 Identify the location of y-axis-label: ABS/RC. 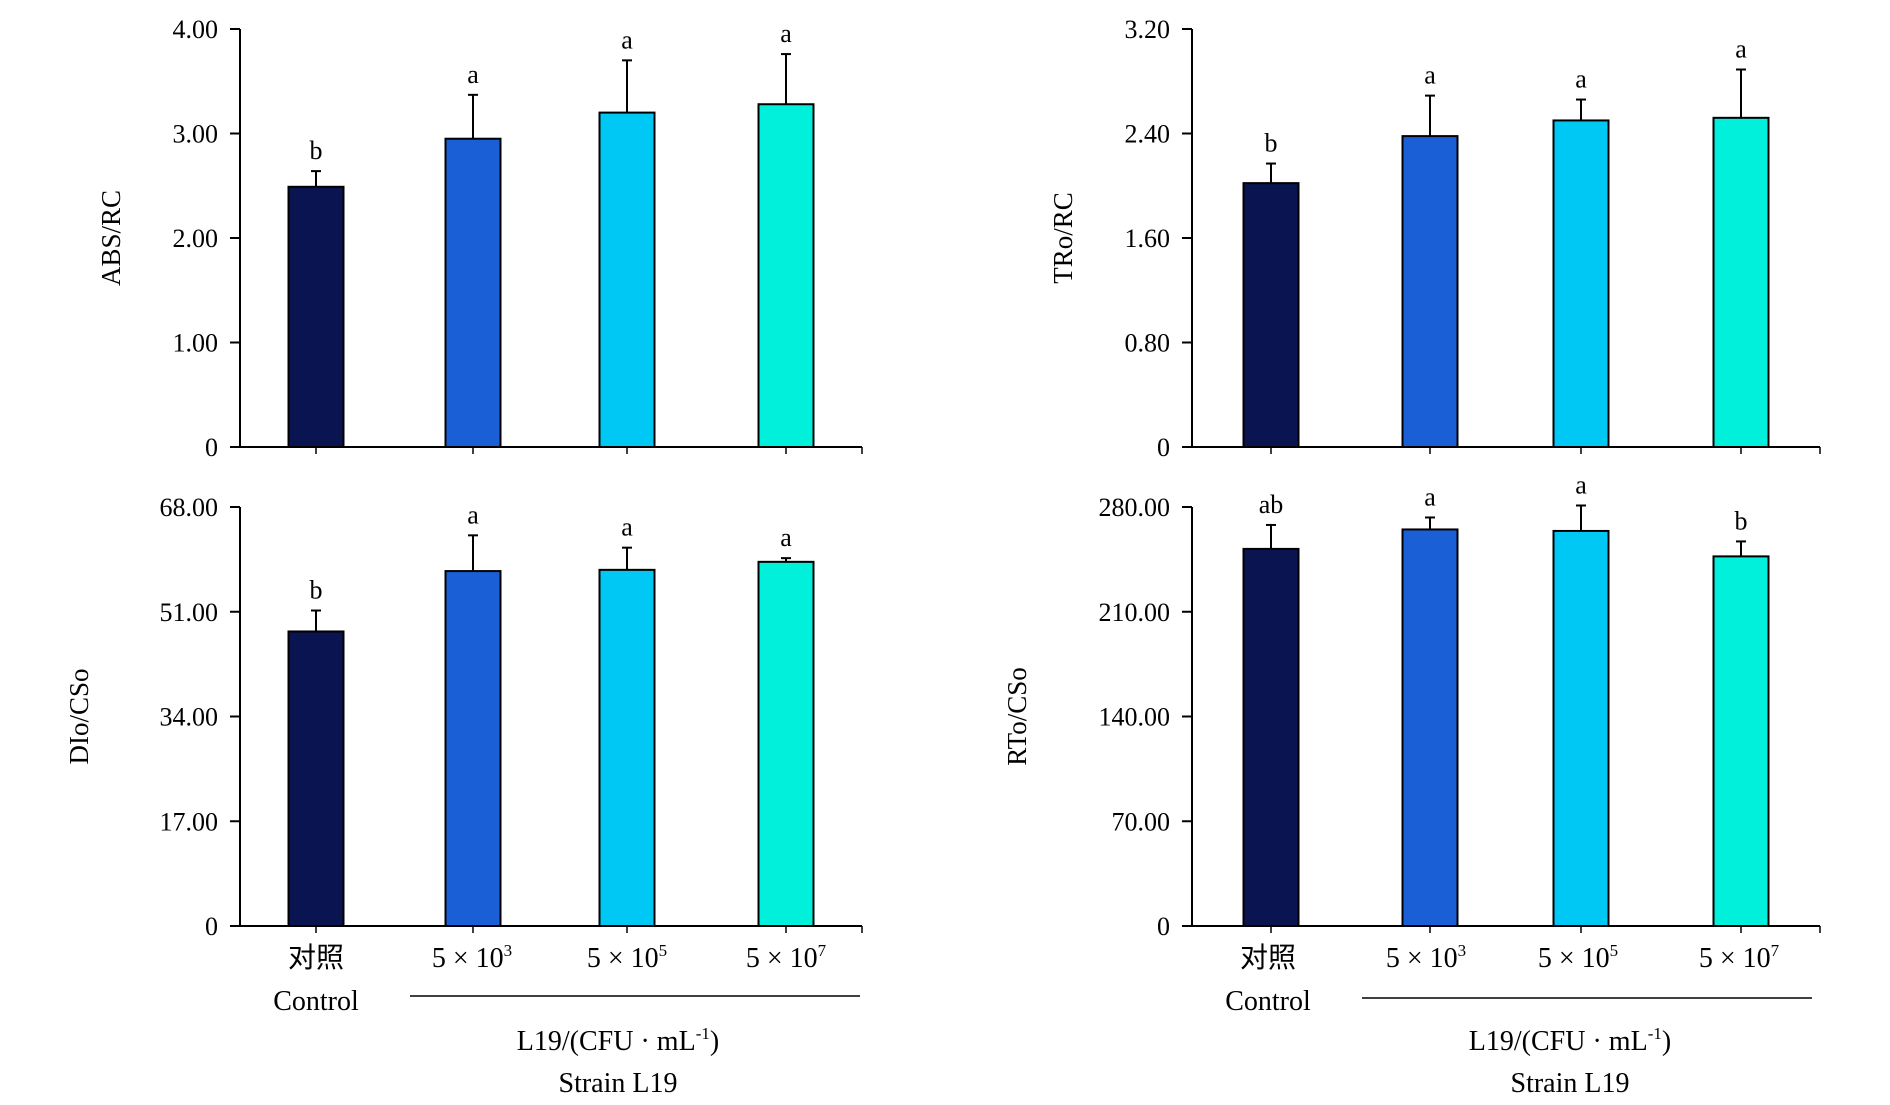
(111, 238).